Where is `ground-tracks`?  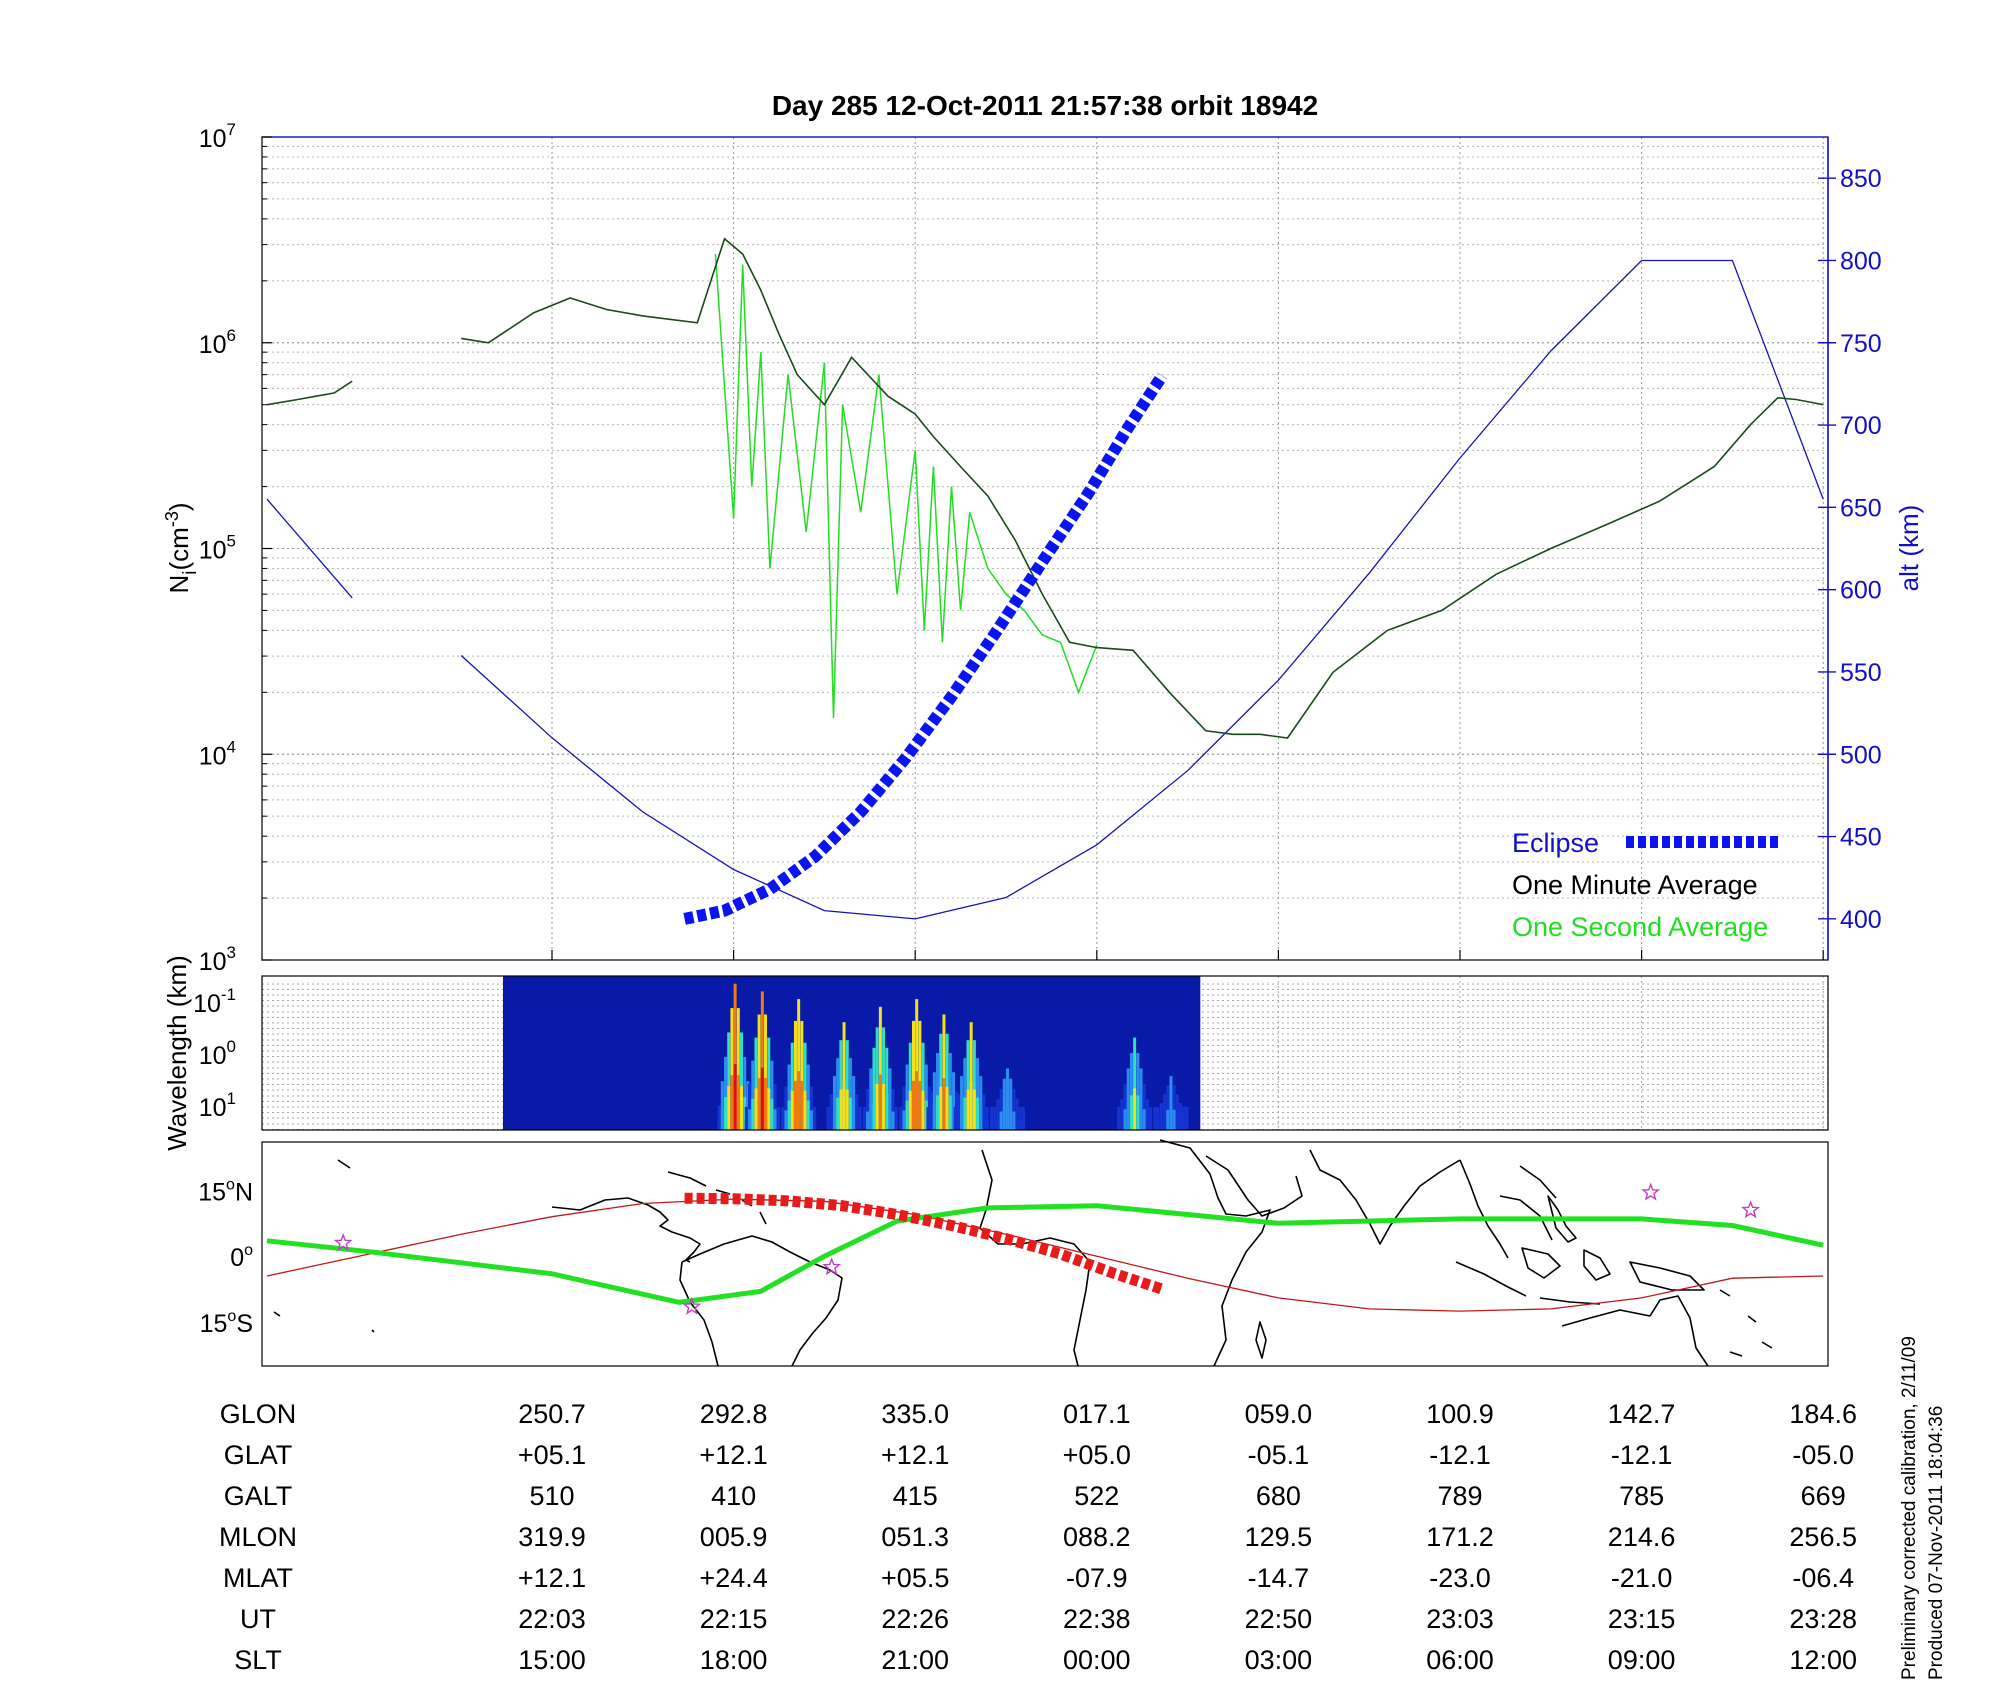
ground-tracks is located at coordinates (1045, 1248).